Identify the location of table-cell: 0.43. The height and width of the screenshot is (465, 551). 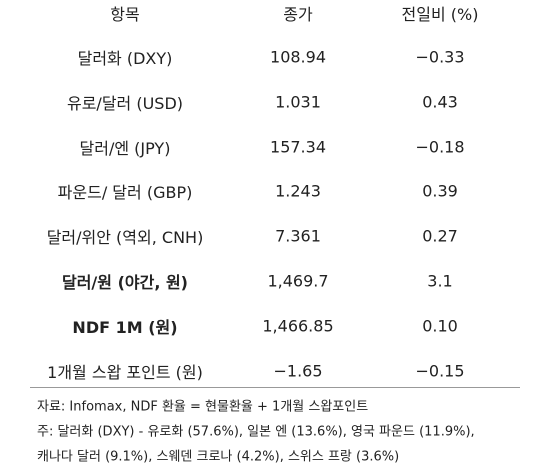
(440, 102).